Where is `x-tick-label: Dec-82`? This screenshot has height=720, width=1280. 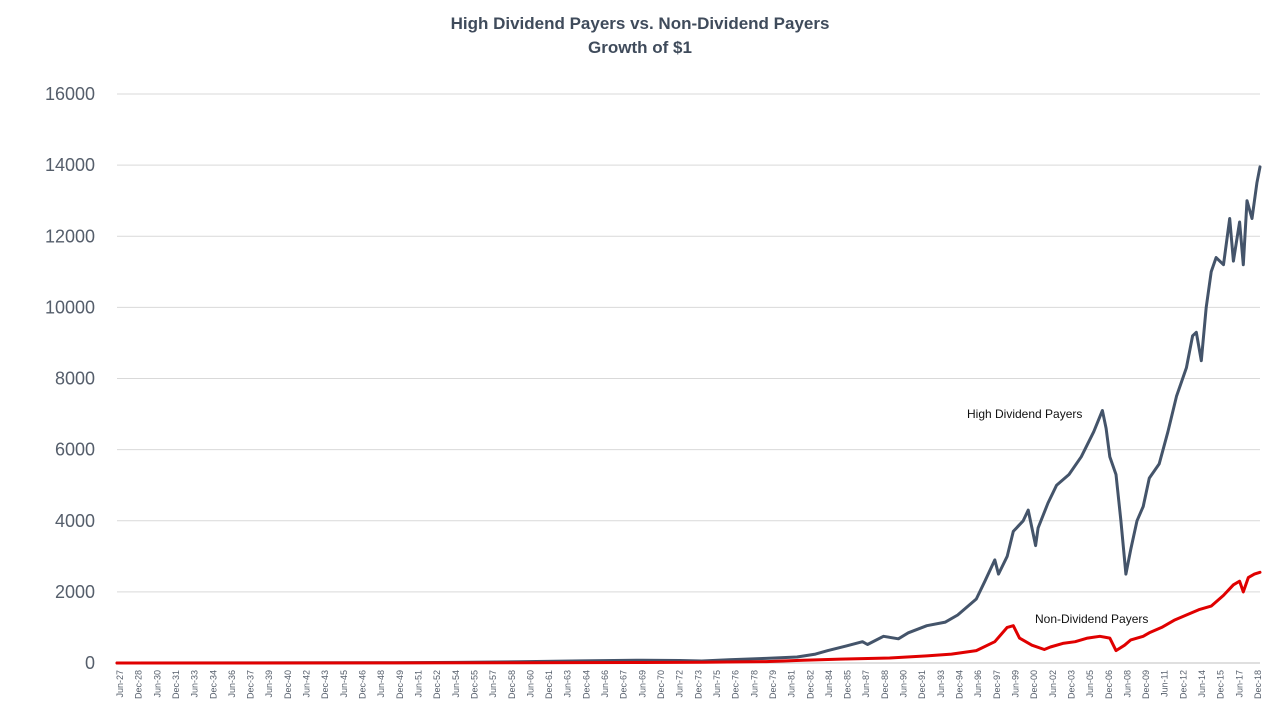 x-tick-label: Dec-82 is located at coordinates (810, 684).